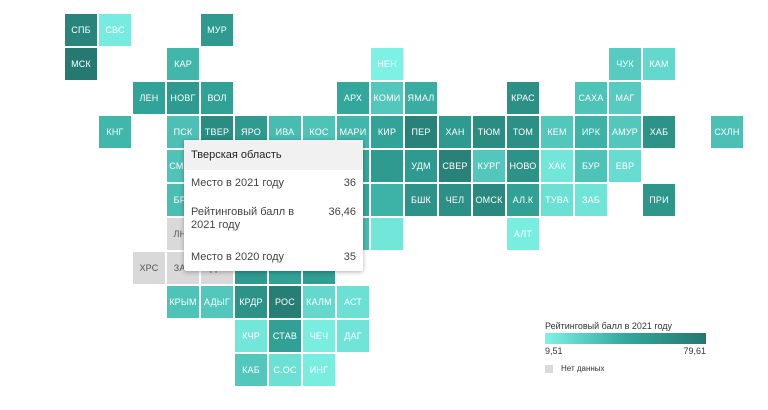 This screenshot has width=768, height=410. What do you see at coordinates (455, 200) in the screenshot?
I see `region-tile-ЧЕЛ: ЧЕЛ` at bounding box center [455, 200].